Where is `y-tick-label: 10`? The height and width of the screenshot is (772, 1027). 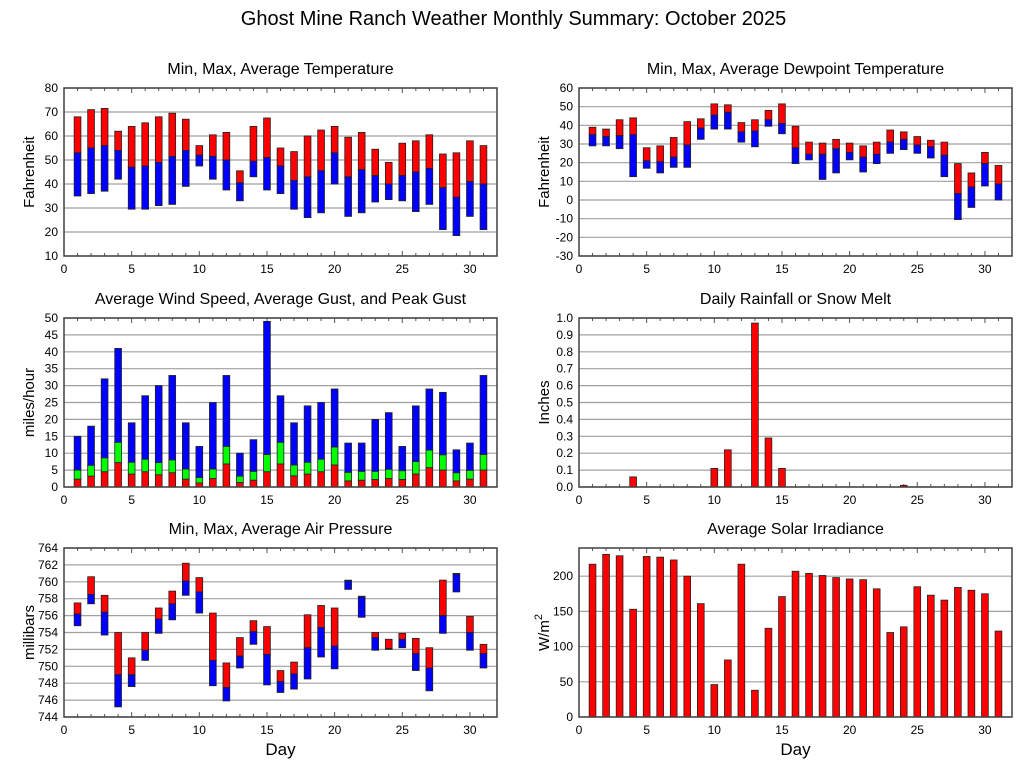 y-tick-label: 10 is located at coordinates (52, 453).